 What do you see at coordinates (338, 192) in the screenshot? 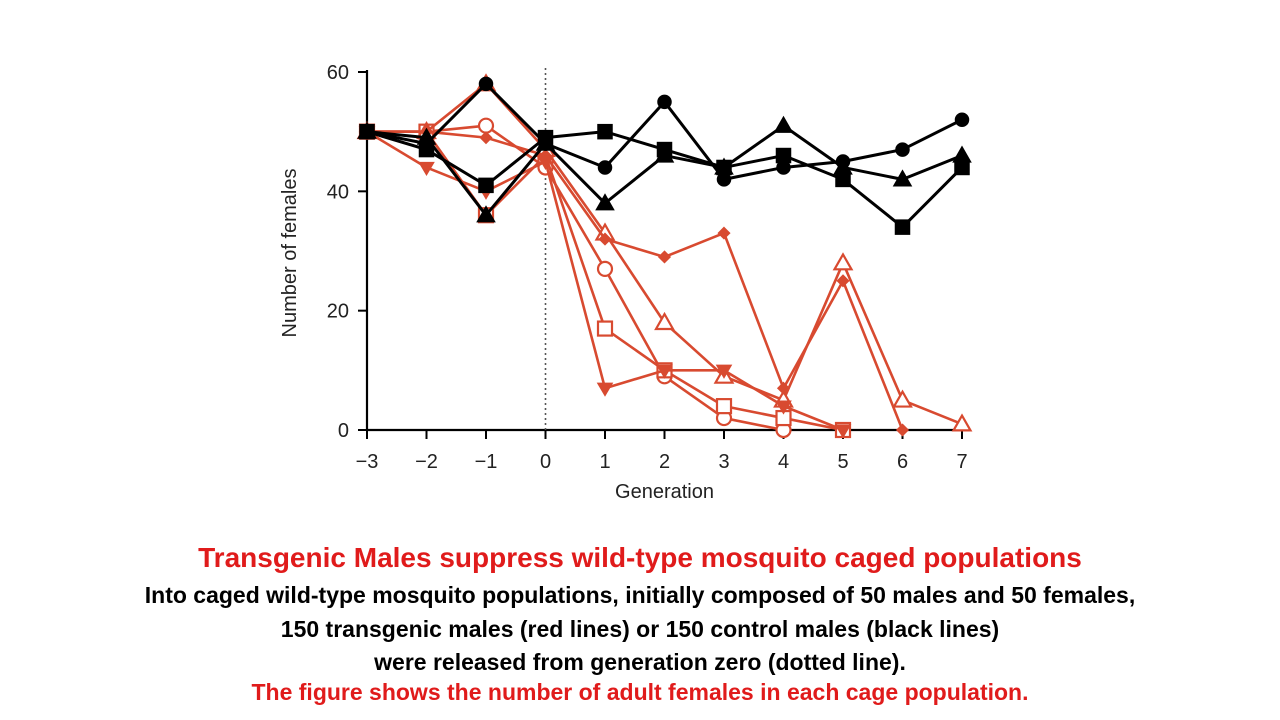
I see `y-tick-label: 40` at bounding box center [338, 192].